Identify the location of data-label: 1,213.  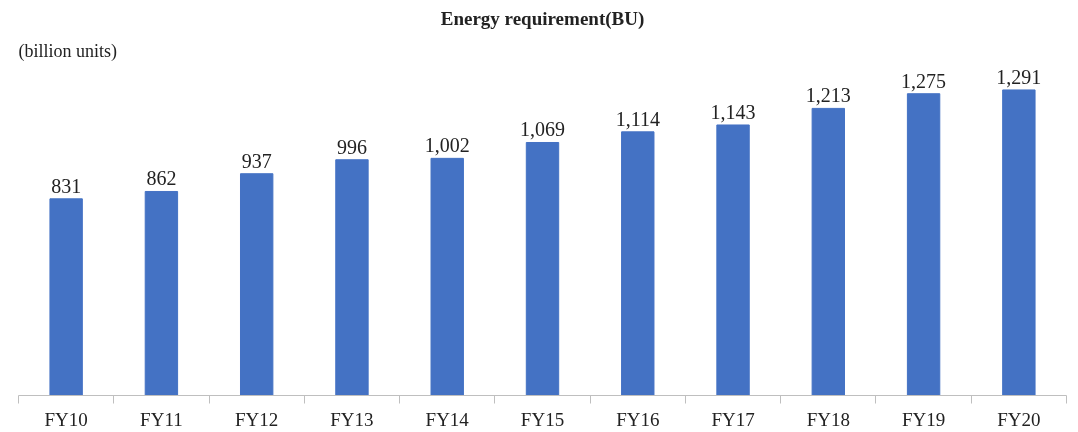
(828, 95).